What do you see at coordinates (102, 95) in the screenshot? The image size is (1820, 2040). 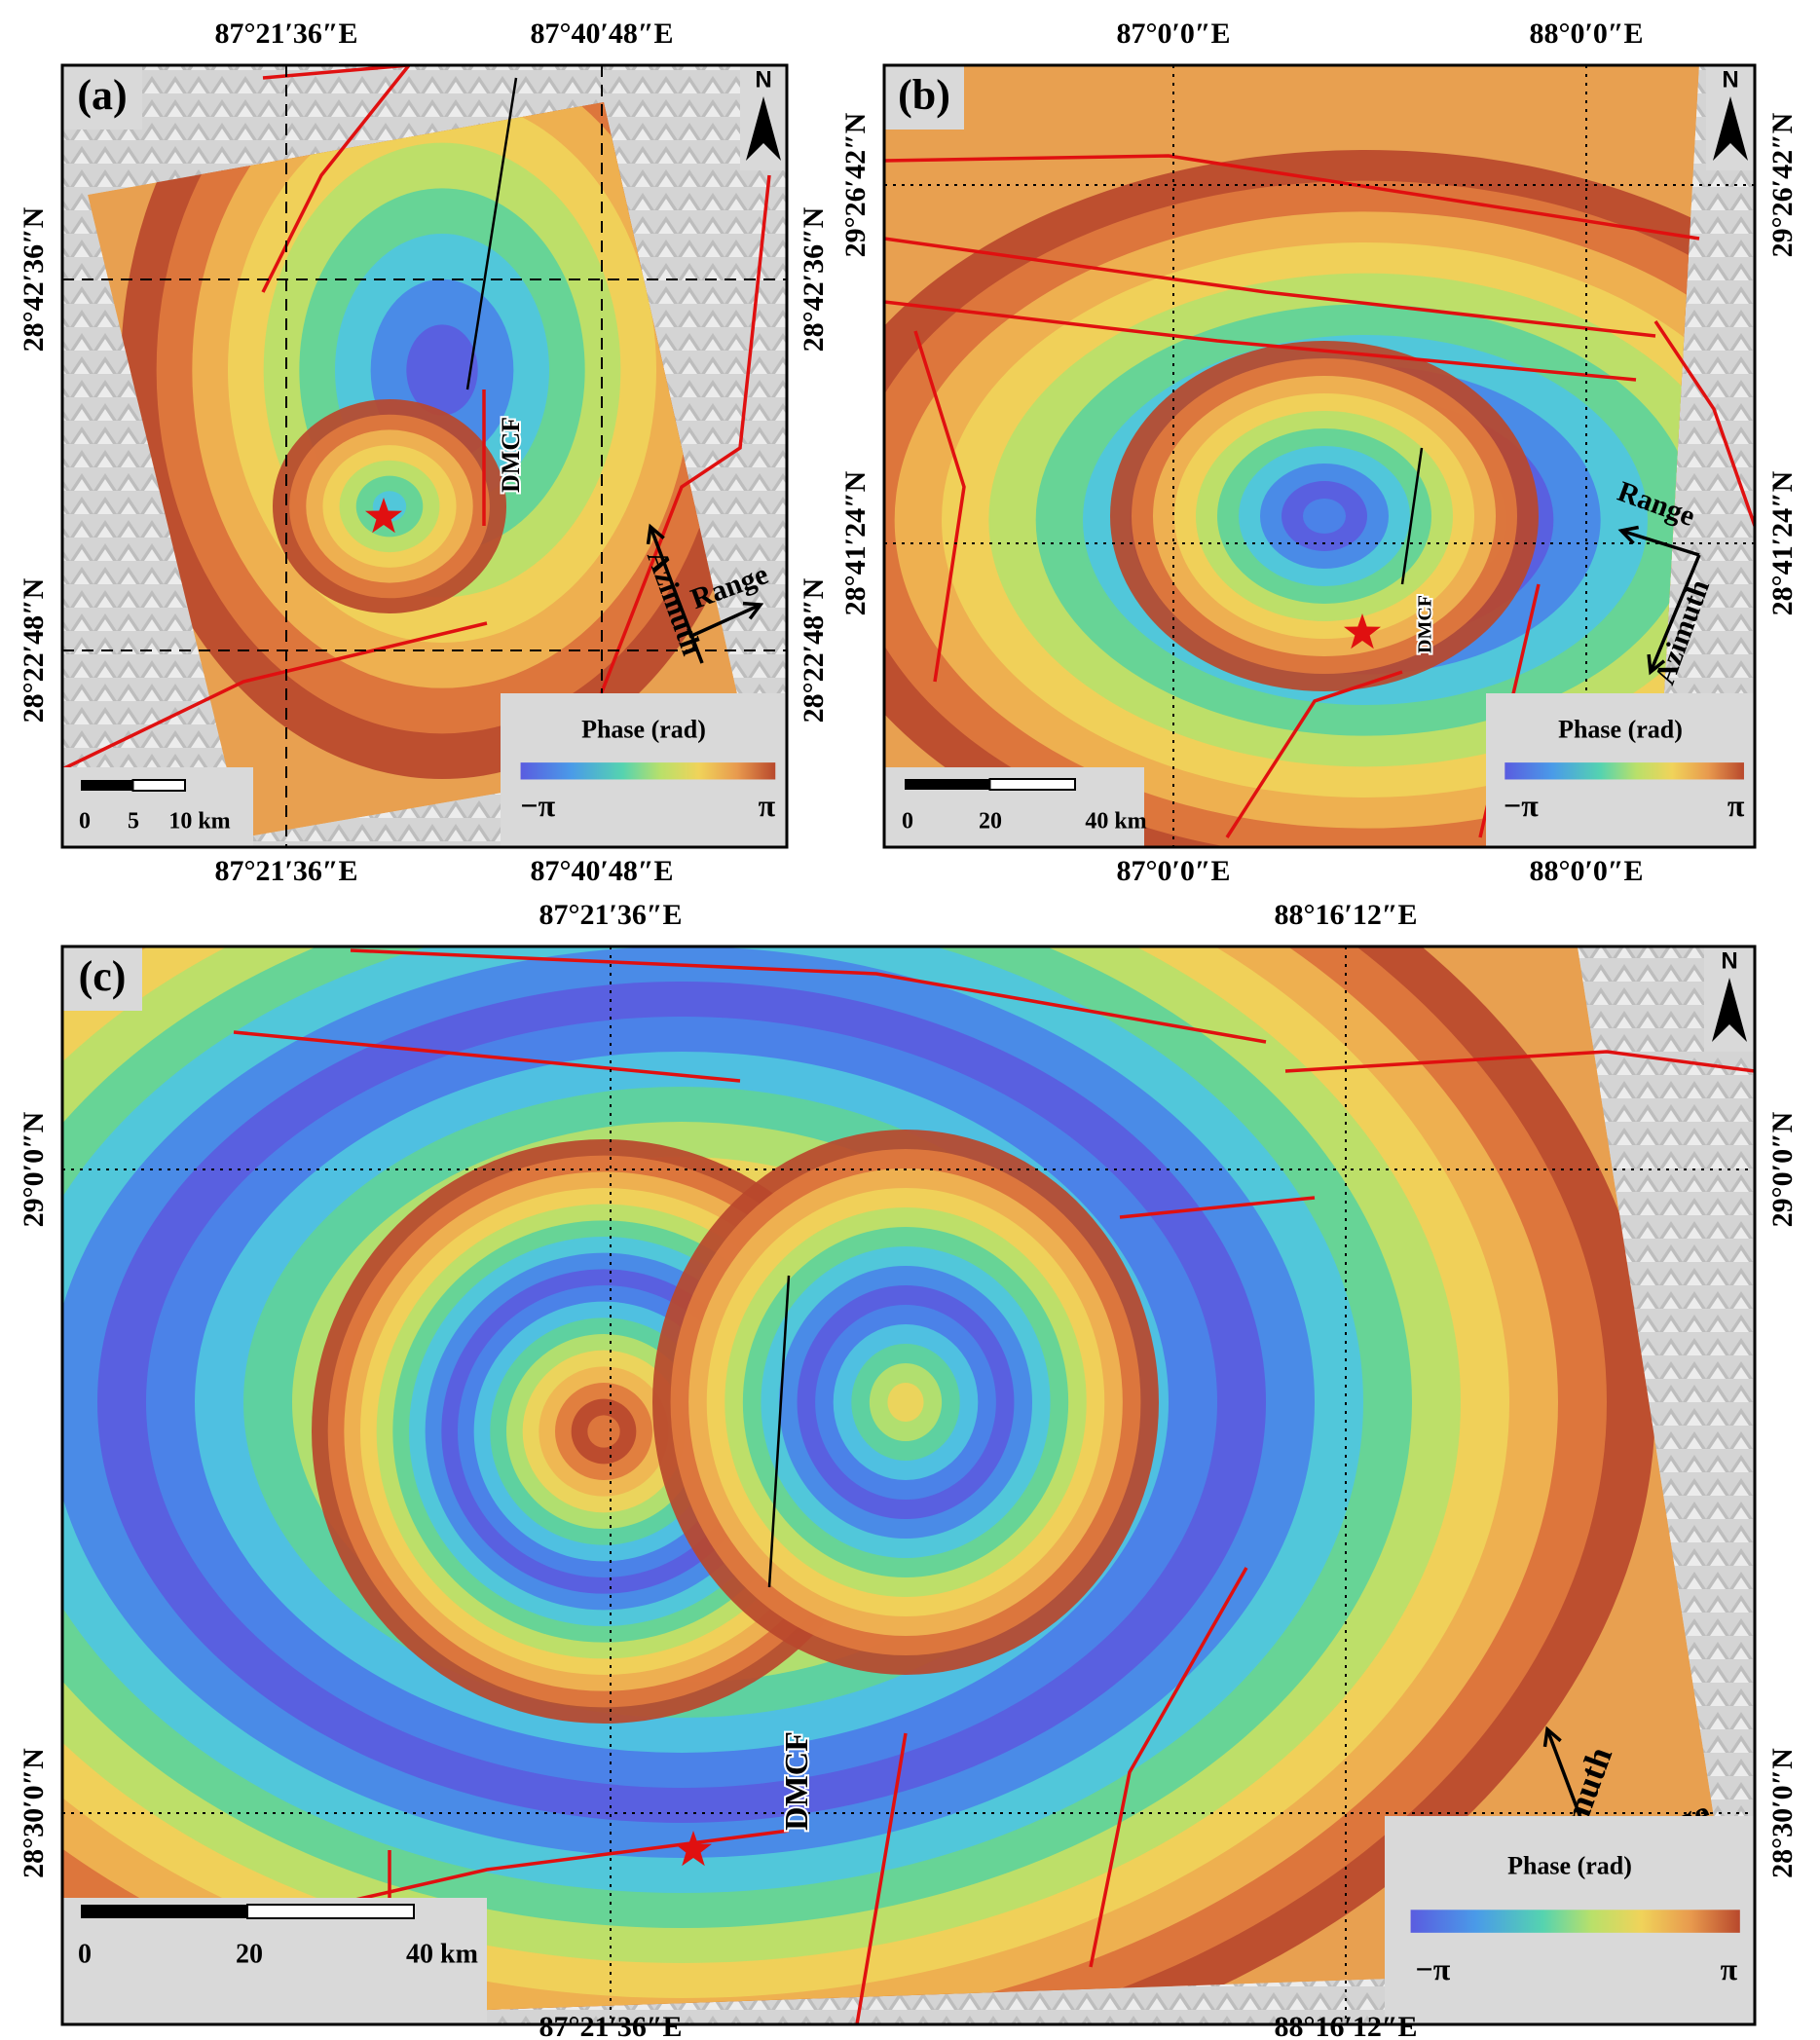 I see `panel-label: (a)` at bounding box center [102, 95].